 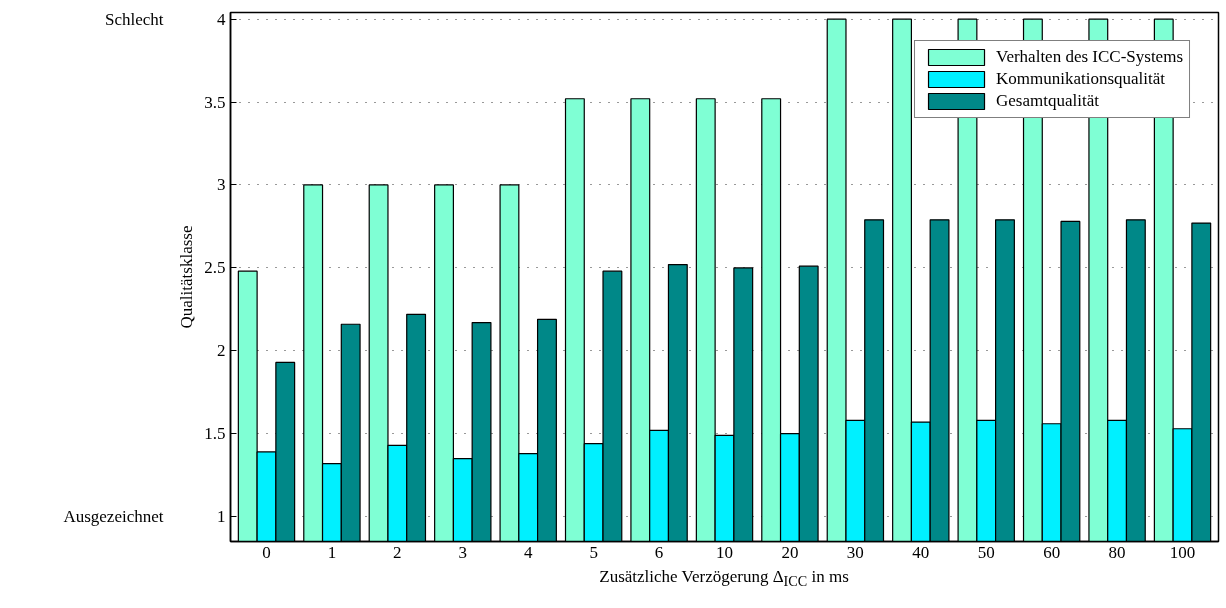 I want to click on x-tick-label: 60, so click(x=1052, y=552).